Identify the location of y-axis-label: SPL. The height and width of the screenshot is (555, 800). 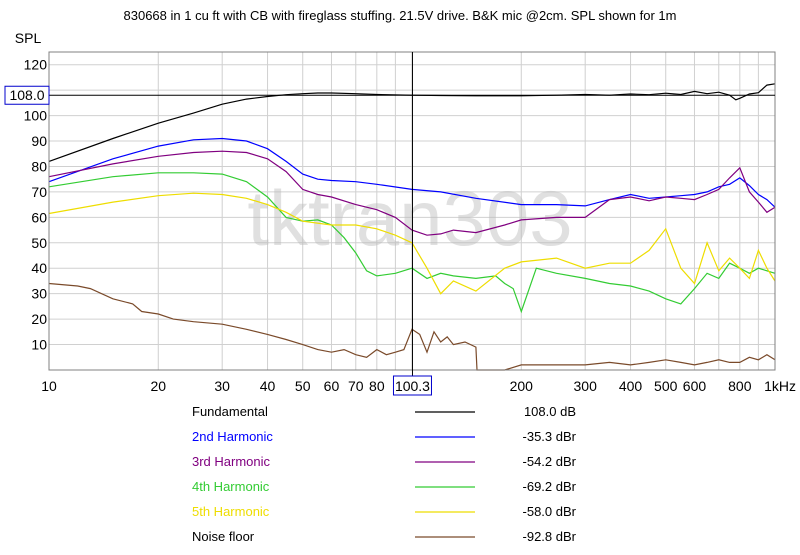
(28, 38).